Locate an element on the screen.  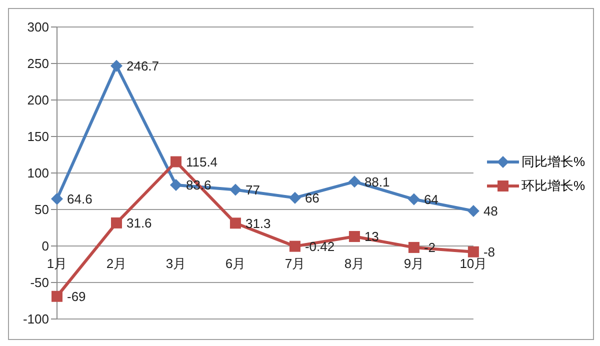
data-label: -0.42 is located at coordinates (319, 246).